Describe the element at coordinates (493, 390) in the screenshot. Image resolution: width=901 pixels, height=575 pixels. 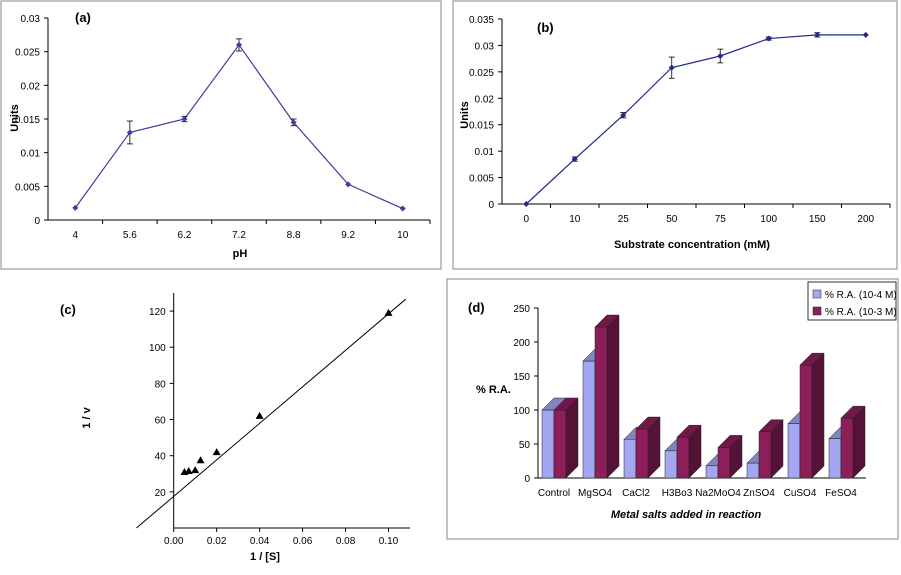
I see `y-axis-label: % R.A.` at that location.